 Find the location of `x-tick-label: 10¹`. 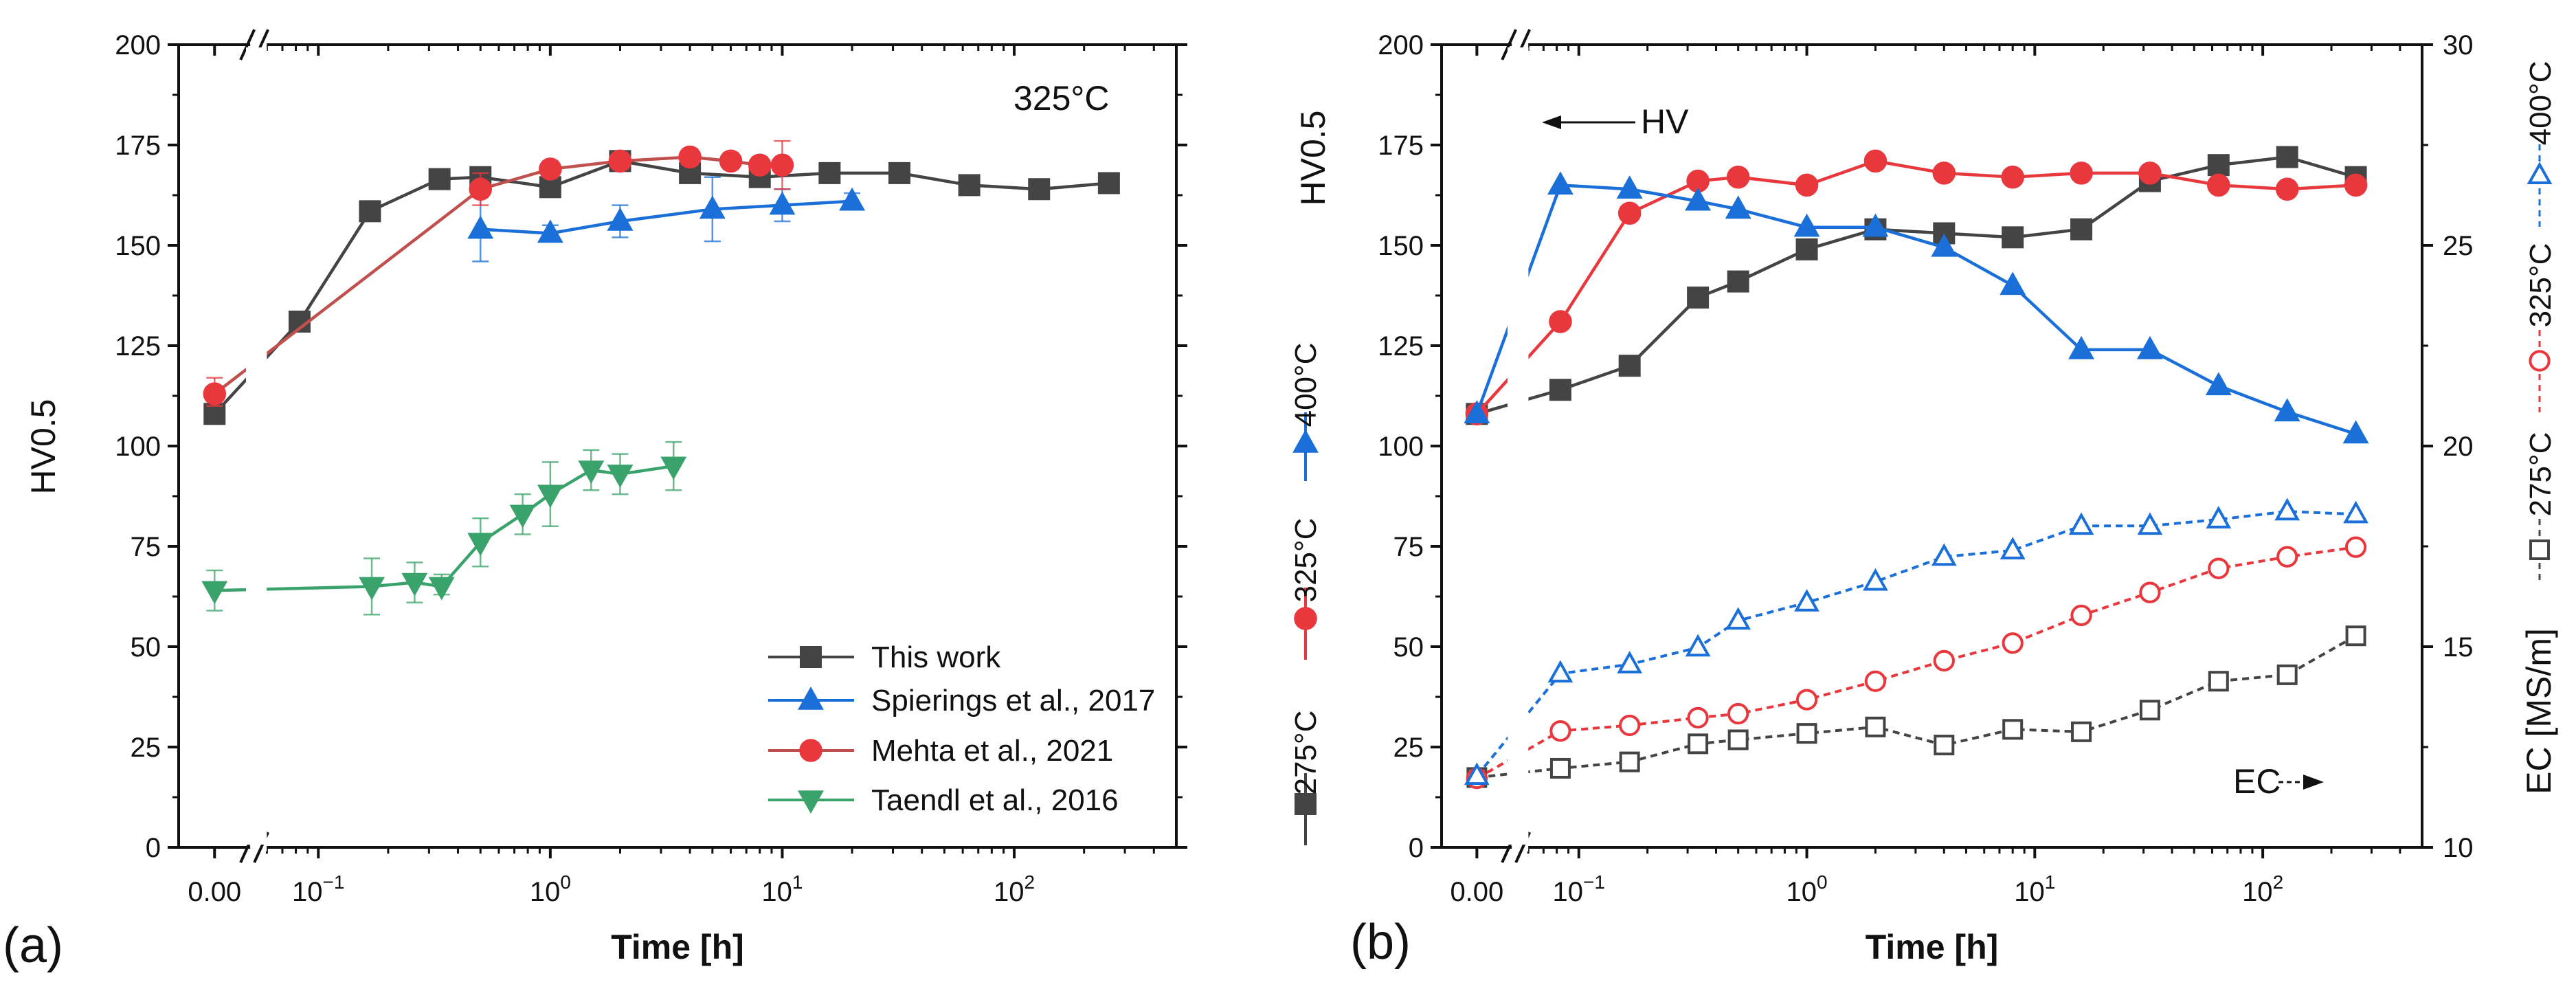

x-tick-label: 10¹ is located at coordinates (2034, 889).